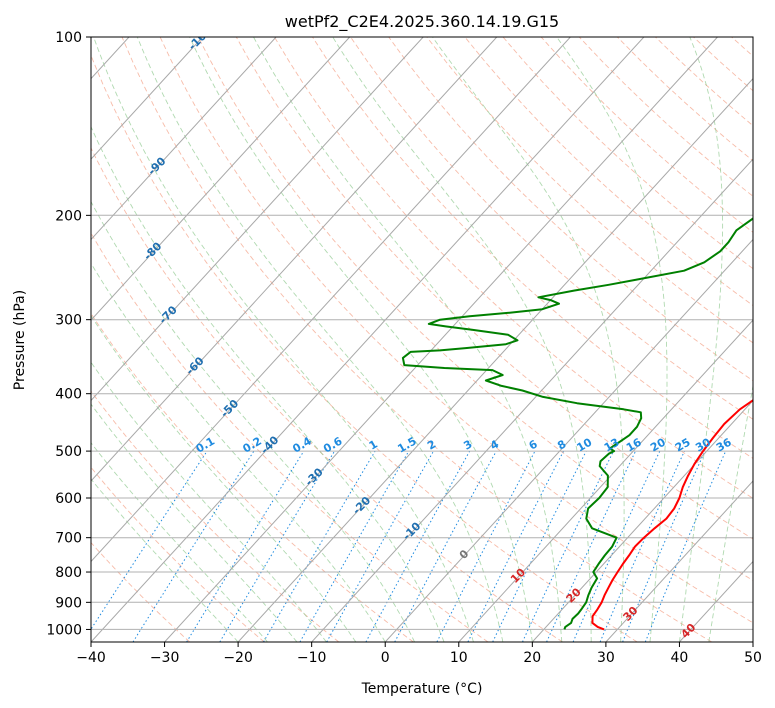 The width and height of the screenshot is (775, 708). I want to click on x-axis: −40 −30 −20 −10 0 10 20 30 40 50, so click(419, 654).